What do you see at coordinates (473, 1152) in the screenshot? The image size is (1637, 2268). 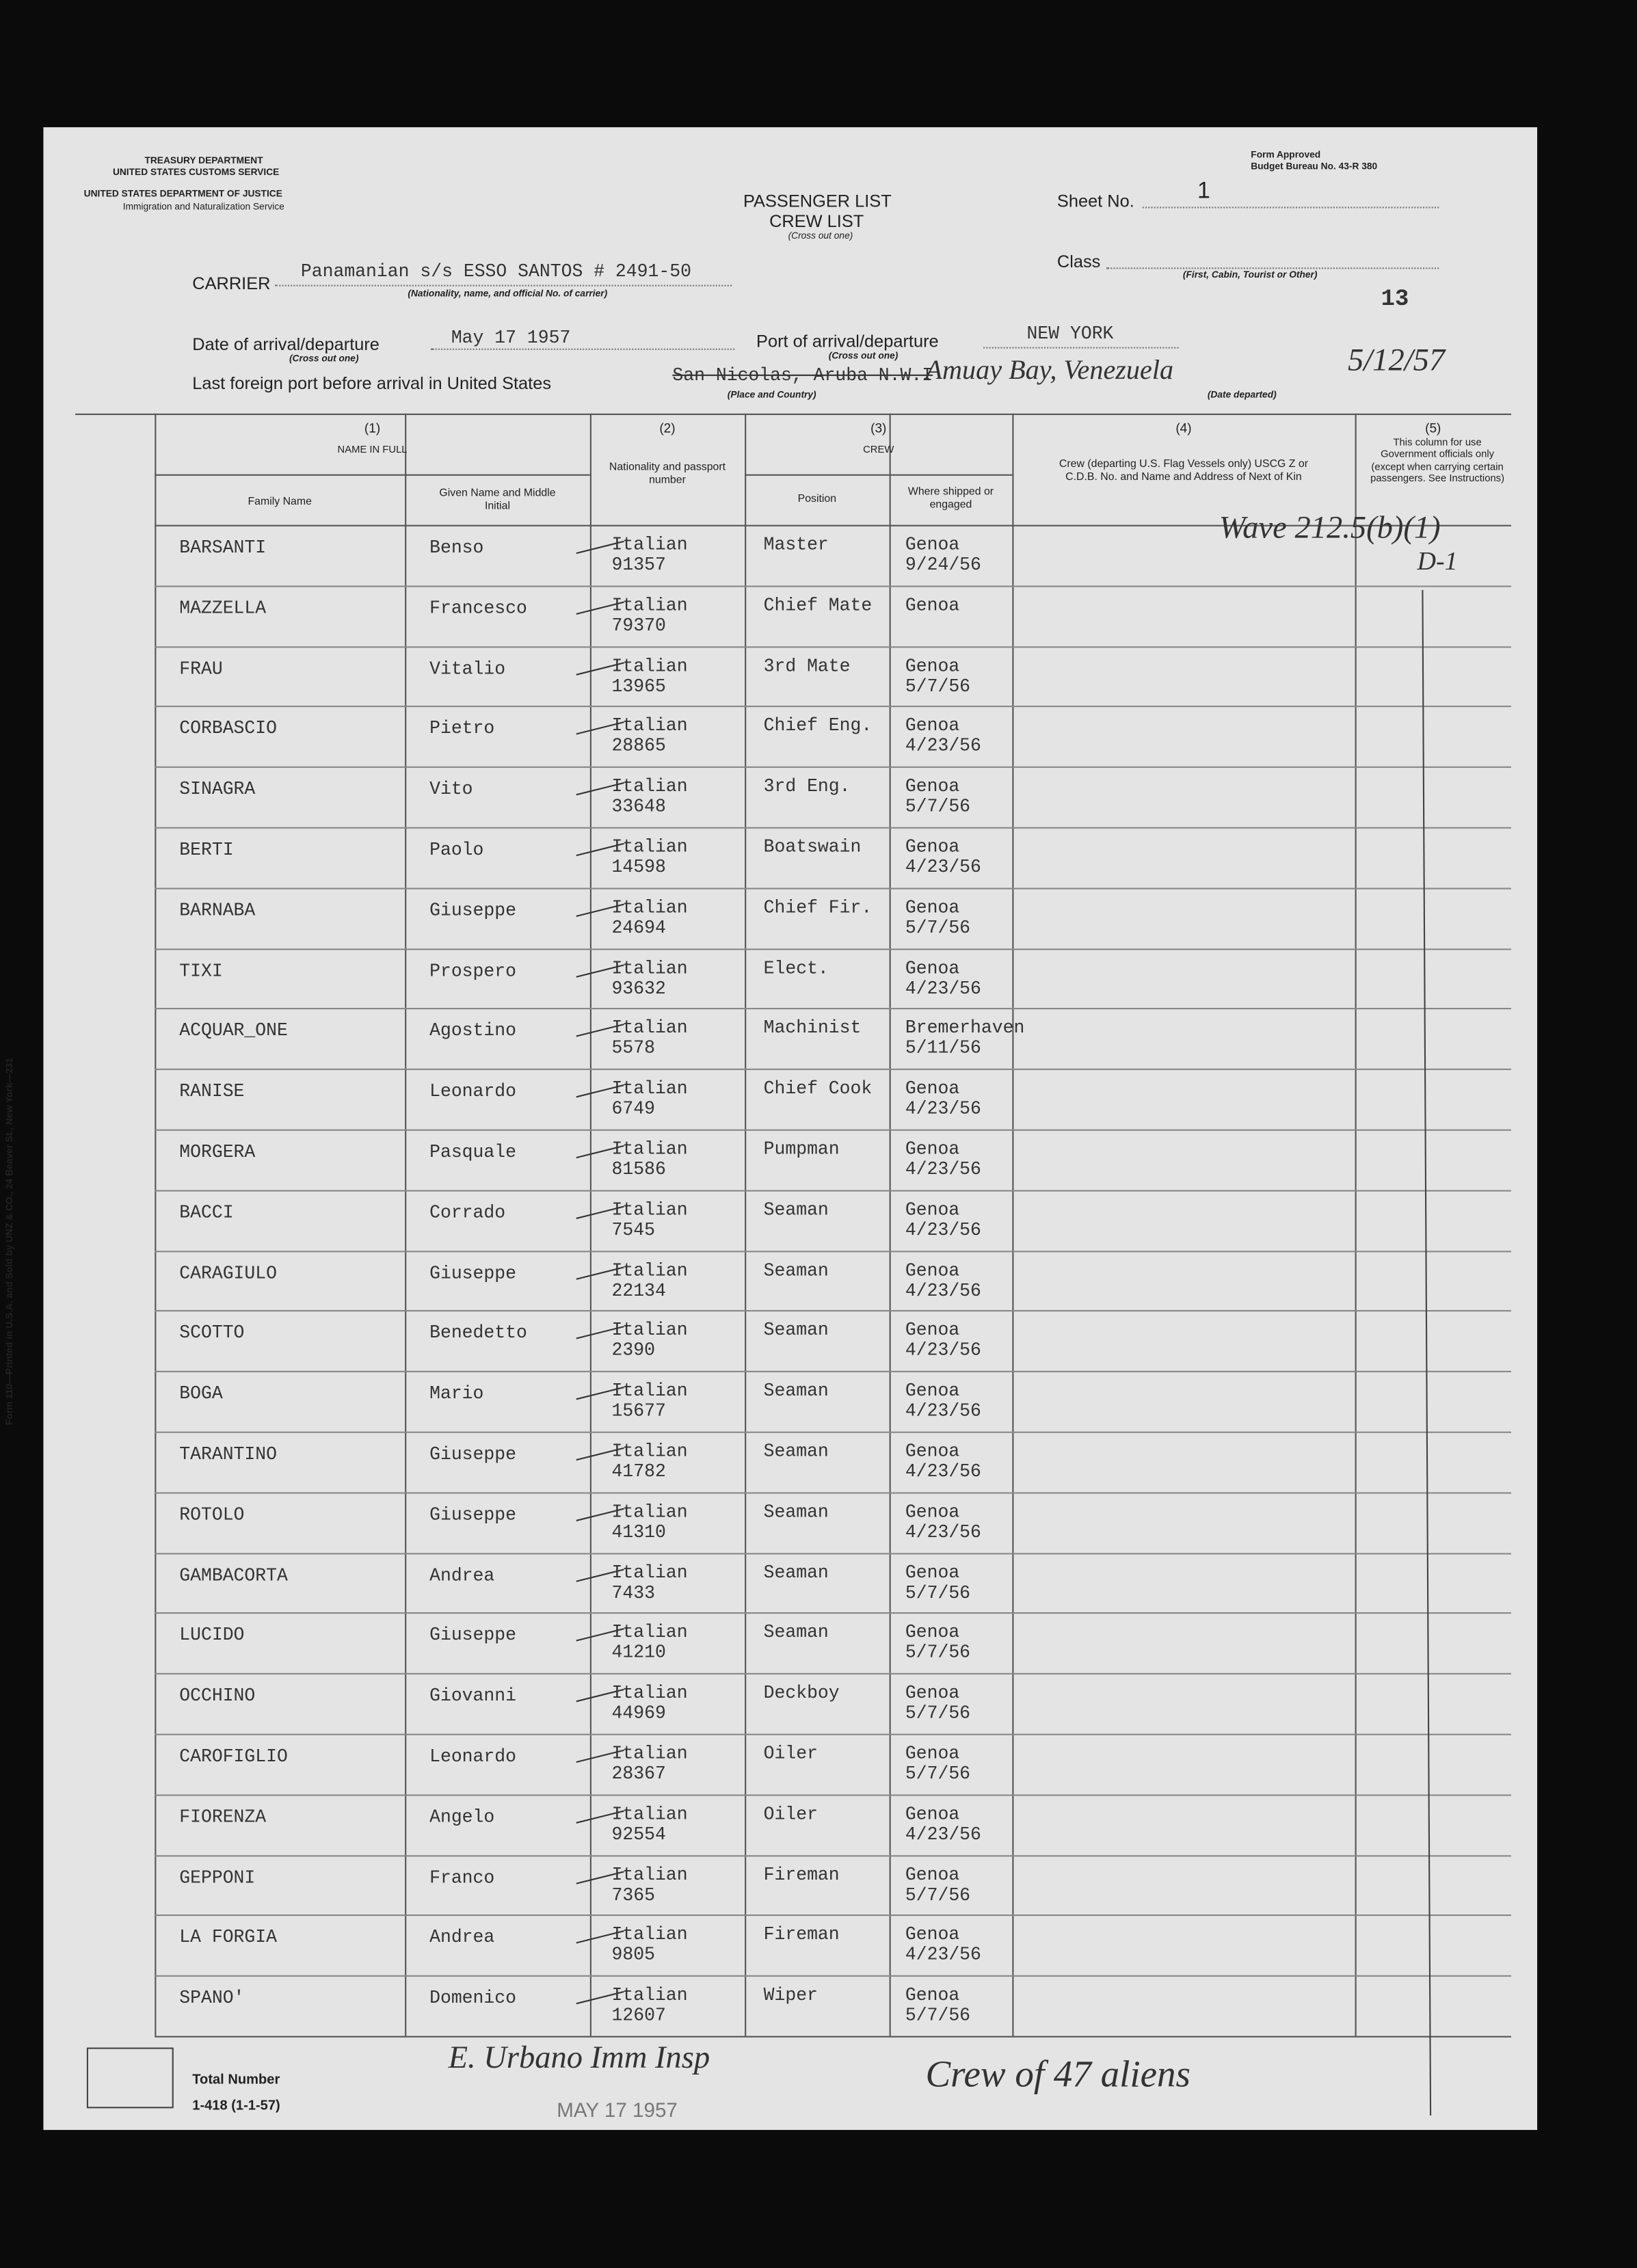 I see `given-name: Pasquale` at bounding box center [473, 1152].